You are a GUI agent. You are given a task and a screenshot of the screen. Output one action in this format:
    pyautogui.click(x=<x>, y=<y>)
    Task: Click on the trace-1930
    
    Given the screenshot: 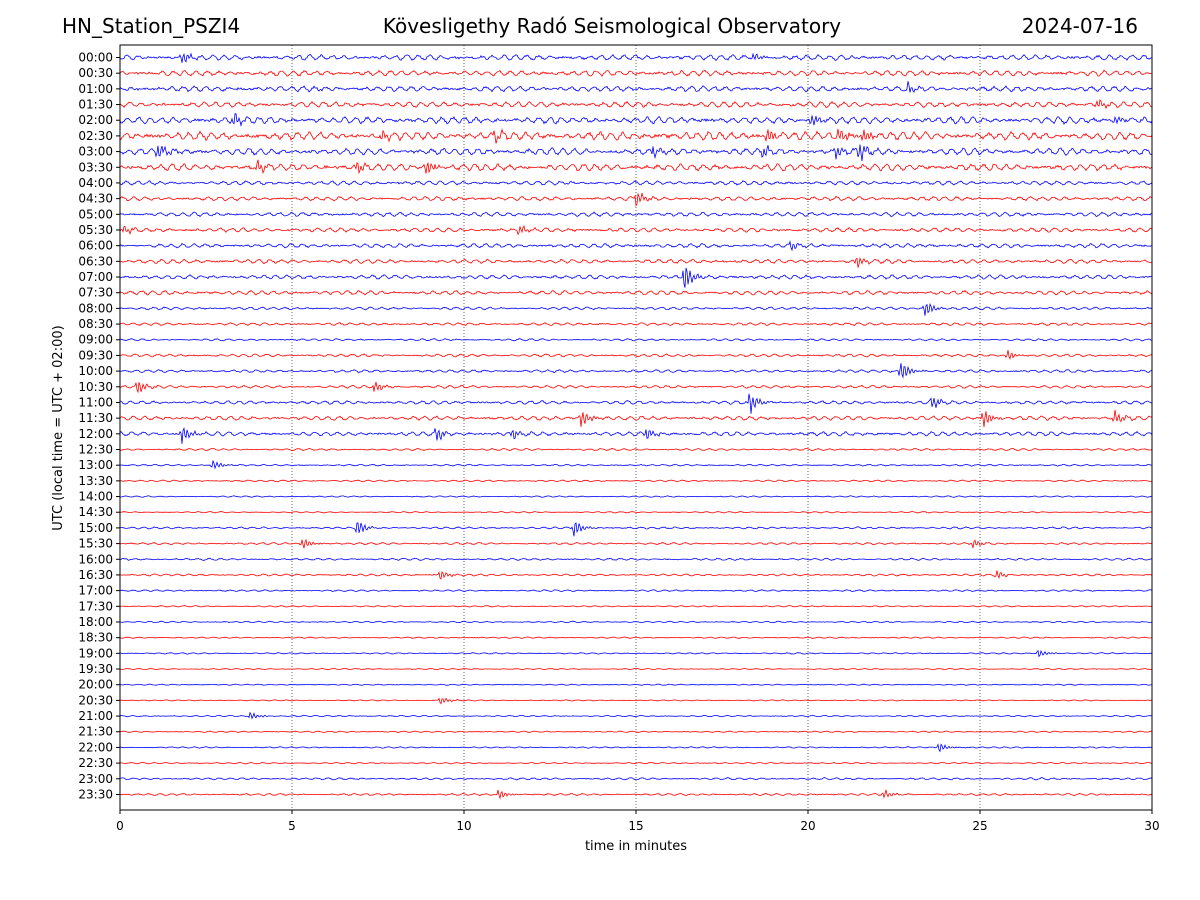 What is the action you would take?
    pyautogui.click(x=636, y=669)
    